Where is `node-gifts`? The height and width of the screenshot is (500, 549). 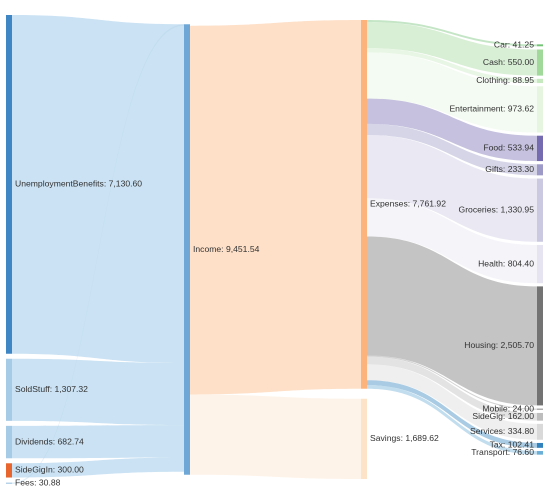
node-gifts is located at coordinates (540, 170).